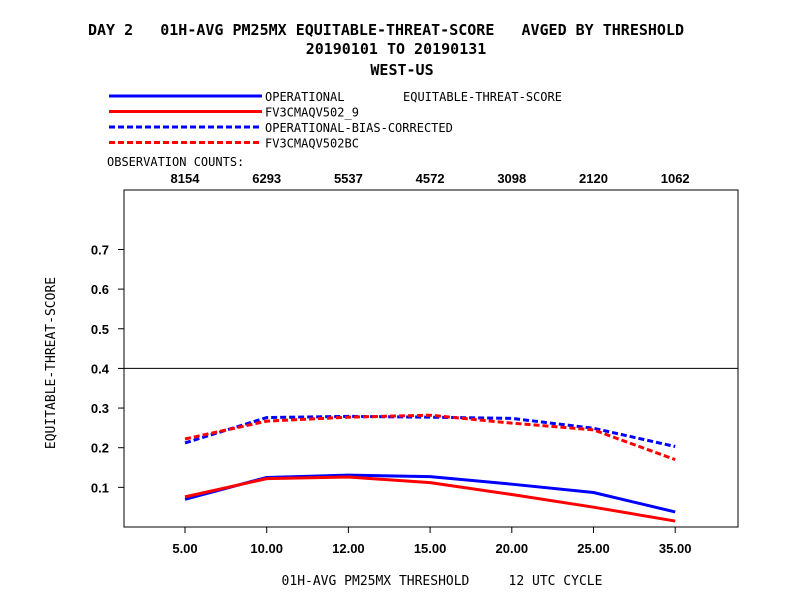 The image size is (792, 612). I want to click on y-axis-label: EQUITABLE-THREAT-SCORE, so click(51, 363).